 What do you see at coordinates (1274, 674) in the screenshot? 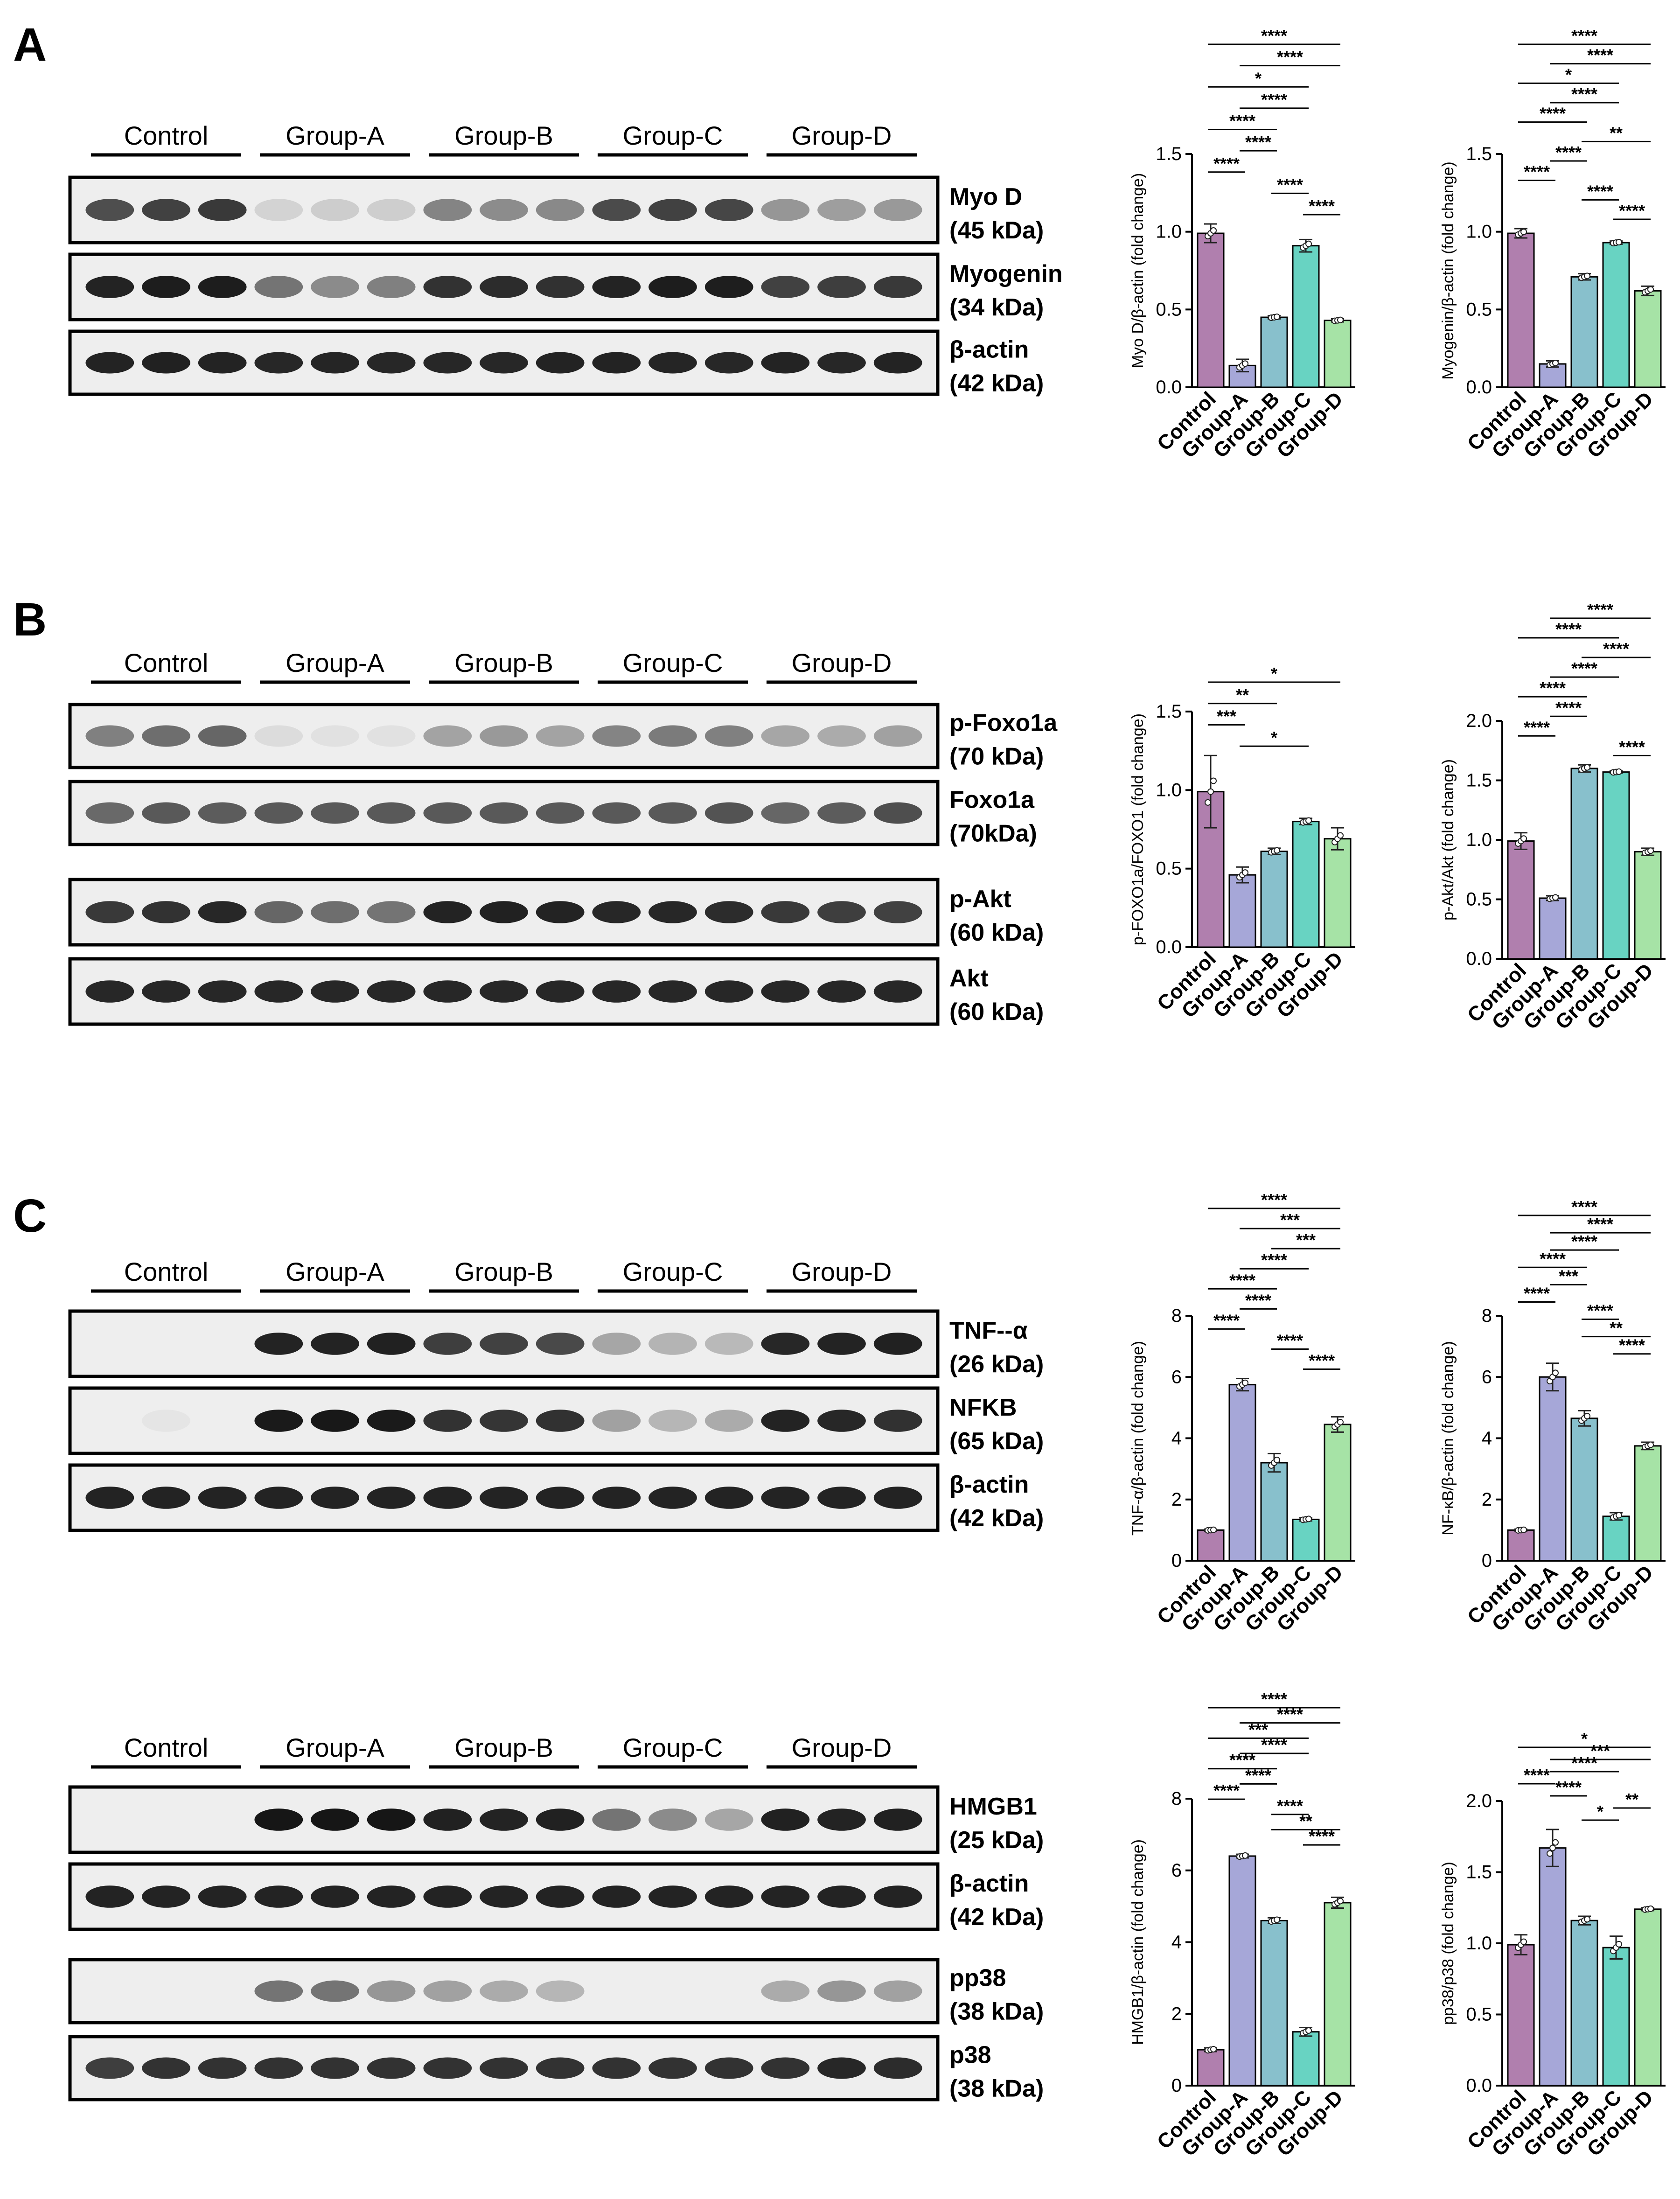
I see `significance-bracket: *` at bounding box center [1274, 674].